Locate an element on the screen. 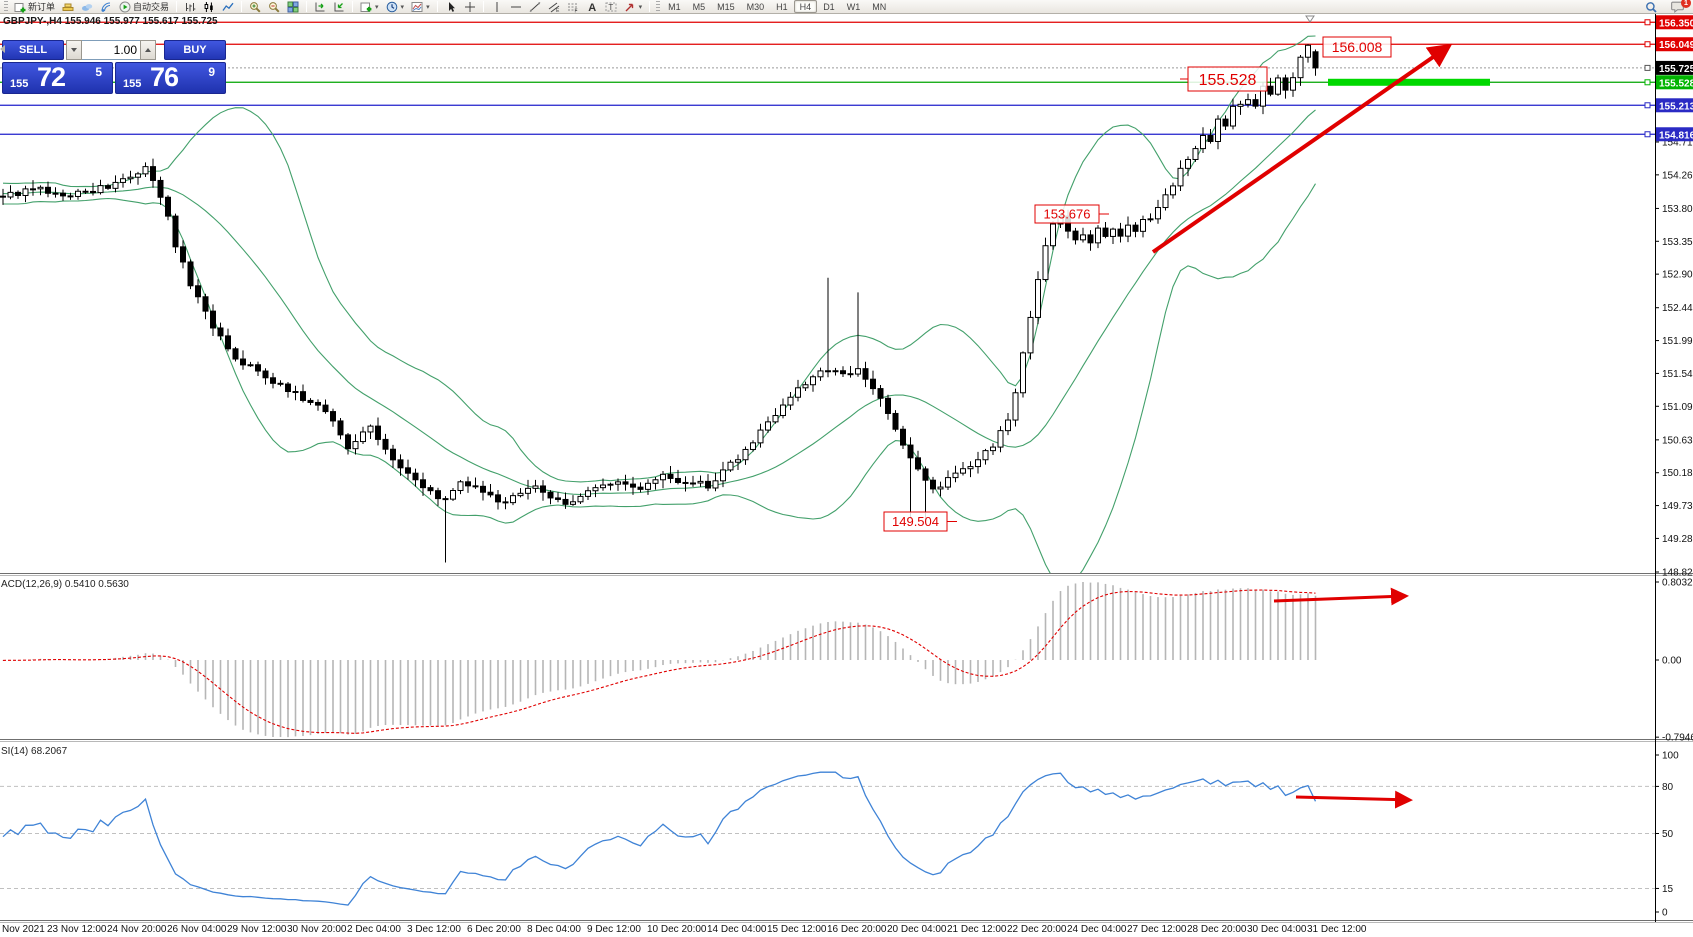 The height and width of the screenshot is (937, 1693). green-highlight-bar is located at coordinates (1409, 82).